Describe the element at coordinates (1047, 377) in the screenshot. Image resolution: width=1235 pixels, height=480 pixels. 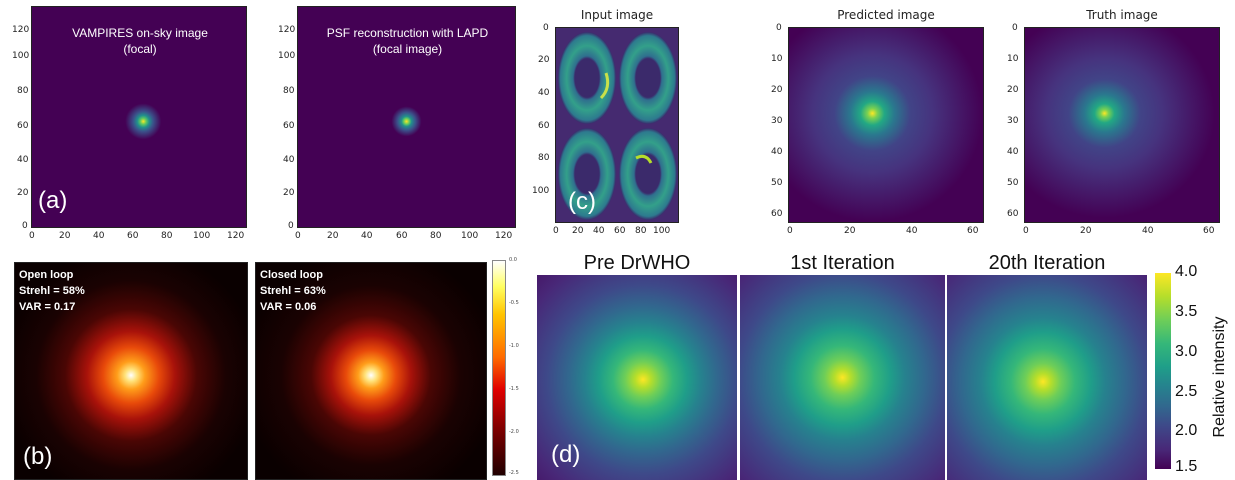
I see `panel-d-20th-image` at that location.